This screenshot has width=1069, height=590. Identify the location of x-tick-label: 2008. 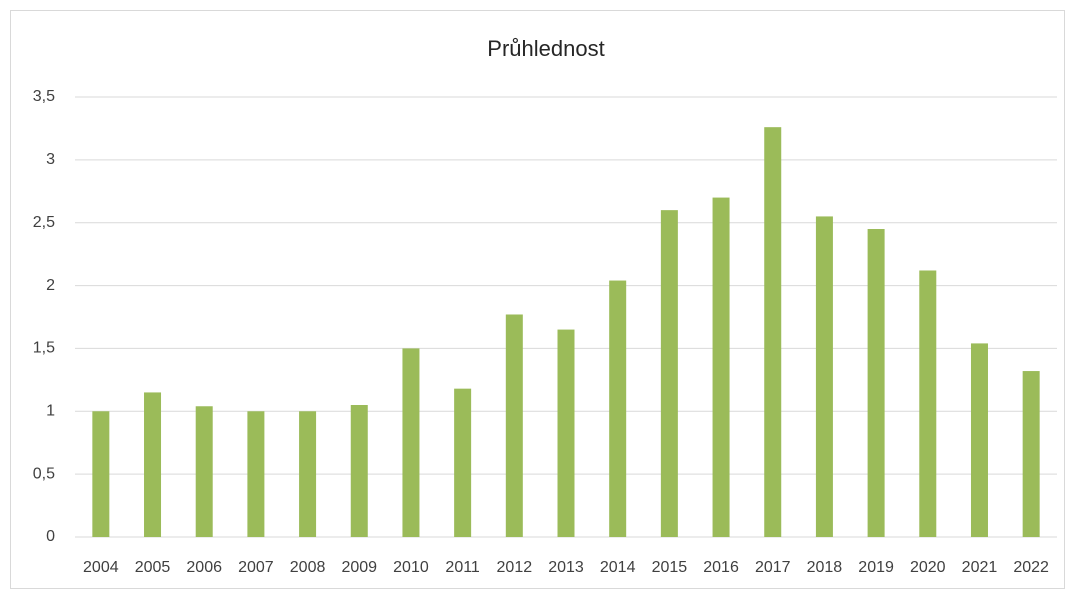
(308, 567).